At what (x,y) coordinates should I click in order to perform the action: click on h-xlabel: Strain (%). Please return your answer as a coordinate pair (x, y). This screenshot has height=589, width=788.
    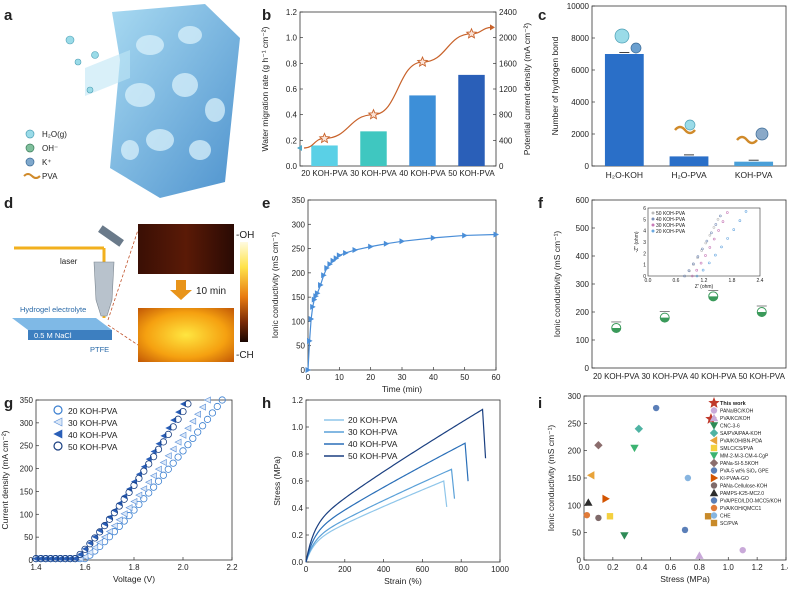
    Looking at the image, I should click on (403, 581).